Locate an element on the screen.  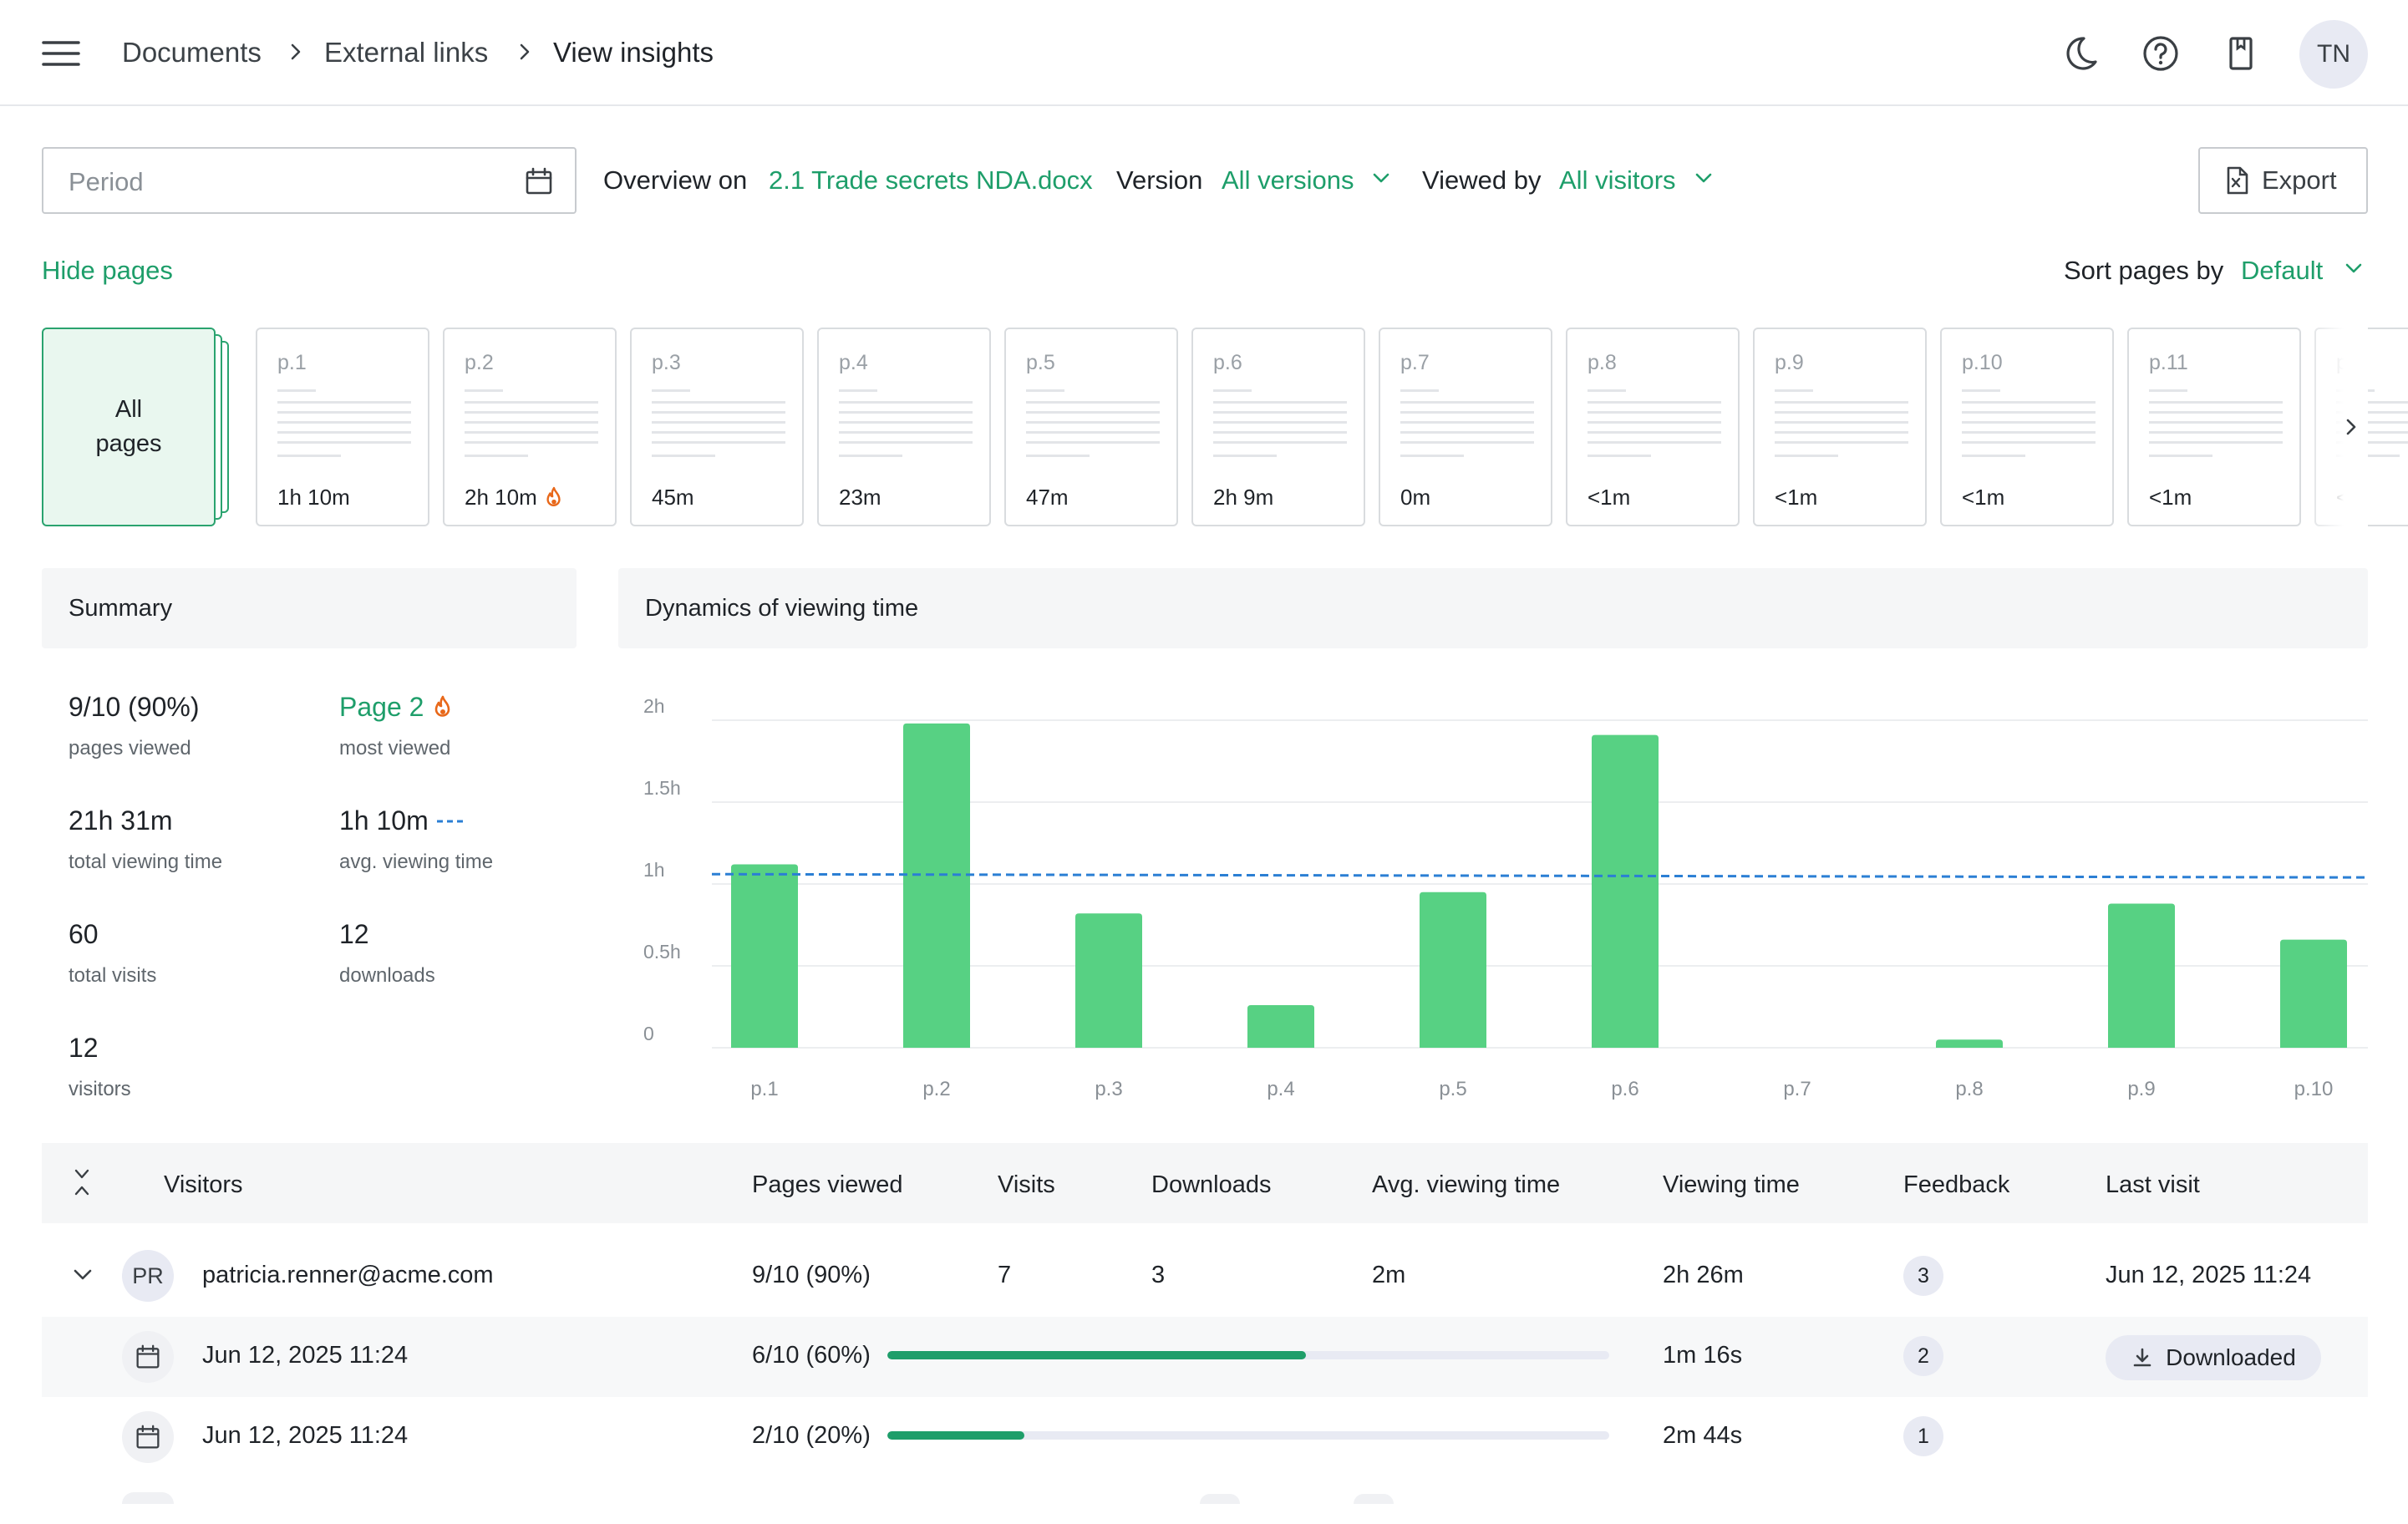
page-thumbnail: p.6 2h 9m is located at coordinates (1278, 427).